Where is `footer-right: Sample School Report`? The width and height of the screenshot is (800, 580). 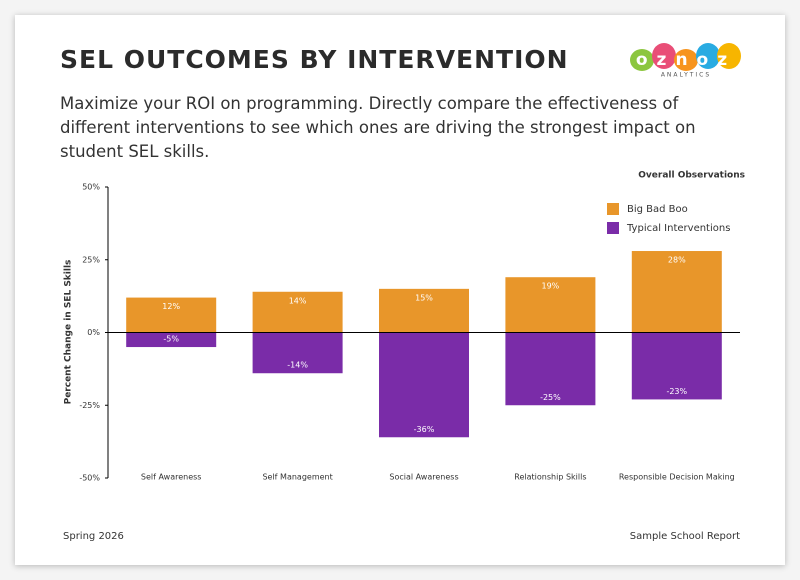 footer-right: Sample School Report is located at coordinates (685, 536).